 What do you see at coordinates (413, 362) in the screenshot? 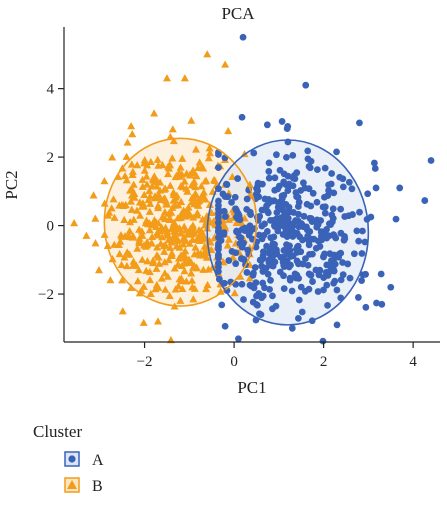
I see `x-tick-label: 4` at bounding box center [413, 362].